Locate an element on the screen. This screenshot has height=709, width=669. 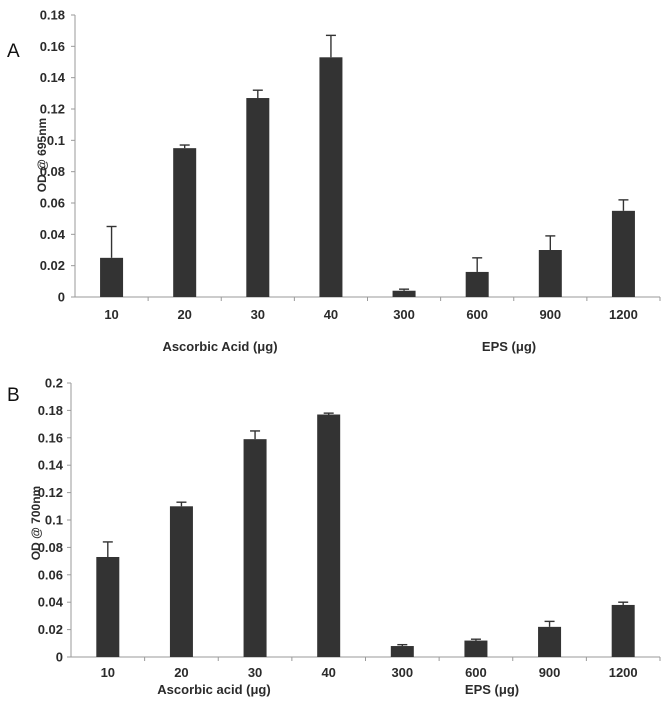
panel-b-group-label-ascorbic: Ascorbic acid (μg) is located at coordinates (213, 689).